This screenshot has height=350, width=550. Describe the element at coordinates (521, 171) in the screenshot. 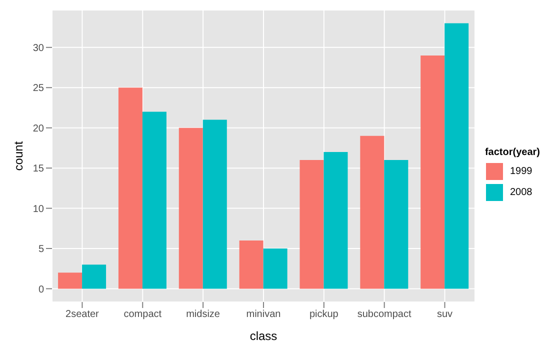

I see `legend-label: 1999` at that location.